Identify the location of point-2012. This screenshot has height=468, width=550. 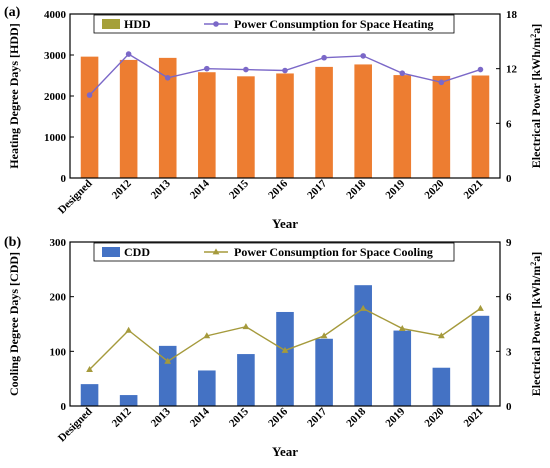
(128, 54).